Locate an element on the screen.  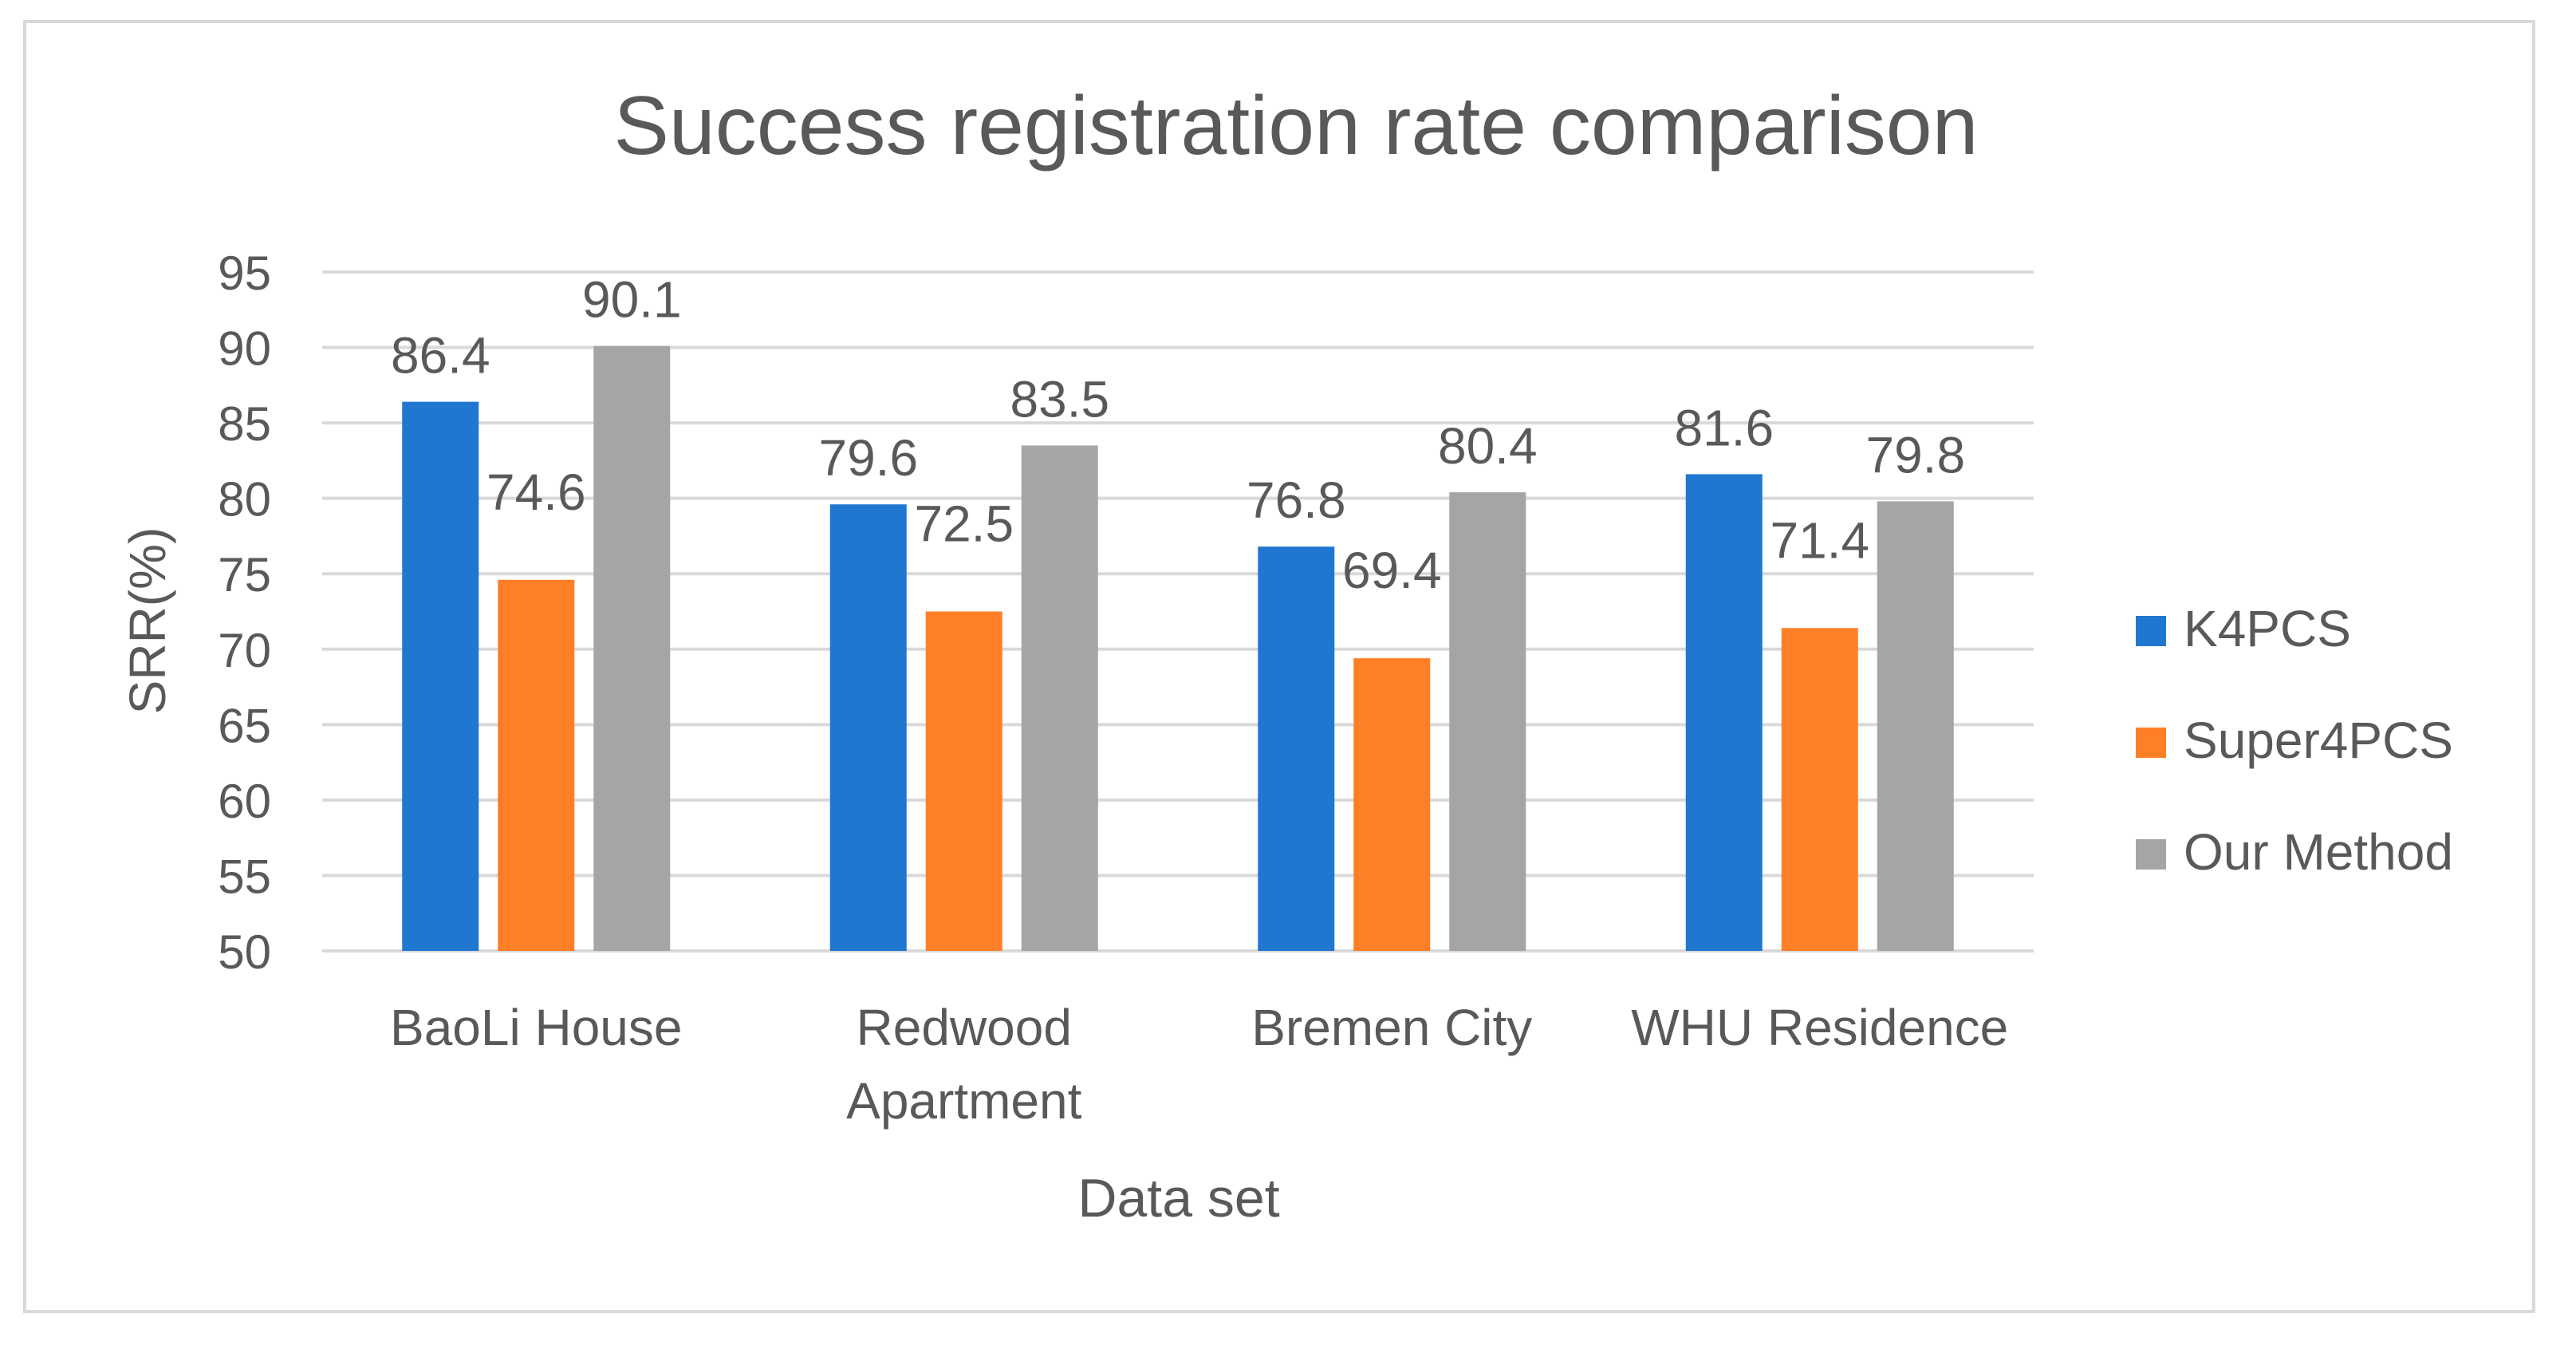
y-tick-label: 85 is located at coordinates (244, 424).